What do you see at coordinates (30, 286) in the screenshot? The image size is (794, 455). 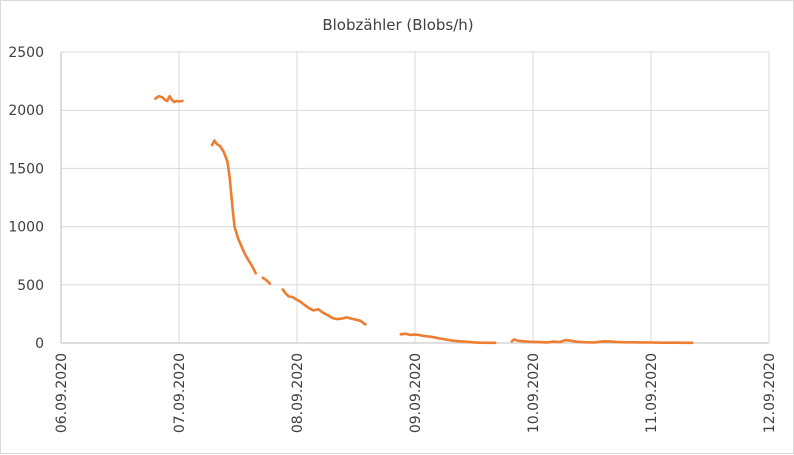 I see `y-tick-label: 500` at bounding box center [30, 286].